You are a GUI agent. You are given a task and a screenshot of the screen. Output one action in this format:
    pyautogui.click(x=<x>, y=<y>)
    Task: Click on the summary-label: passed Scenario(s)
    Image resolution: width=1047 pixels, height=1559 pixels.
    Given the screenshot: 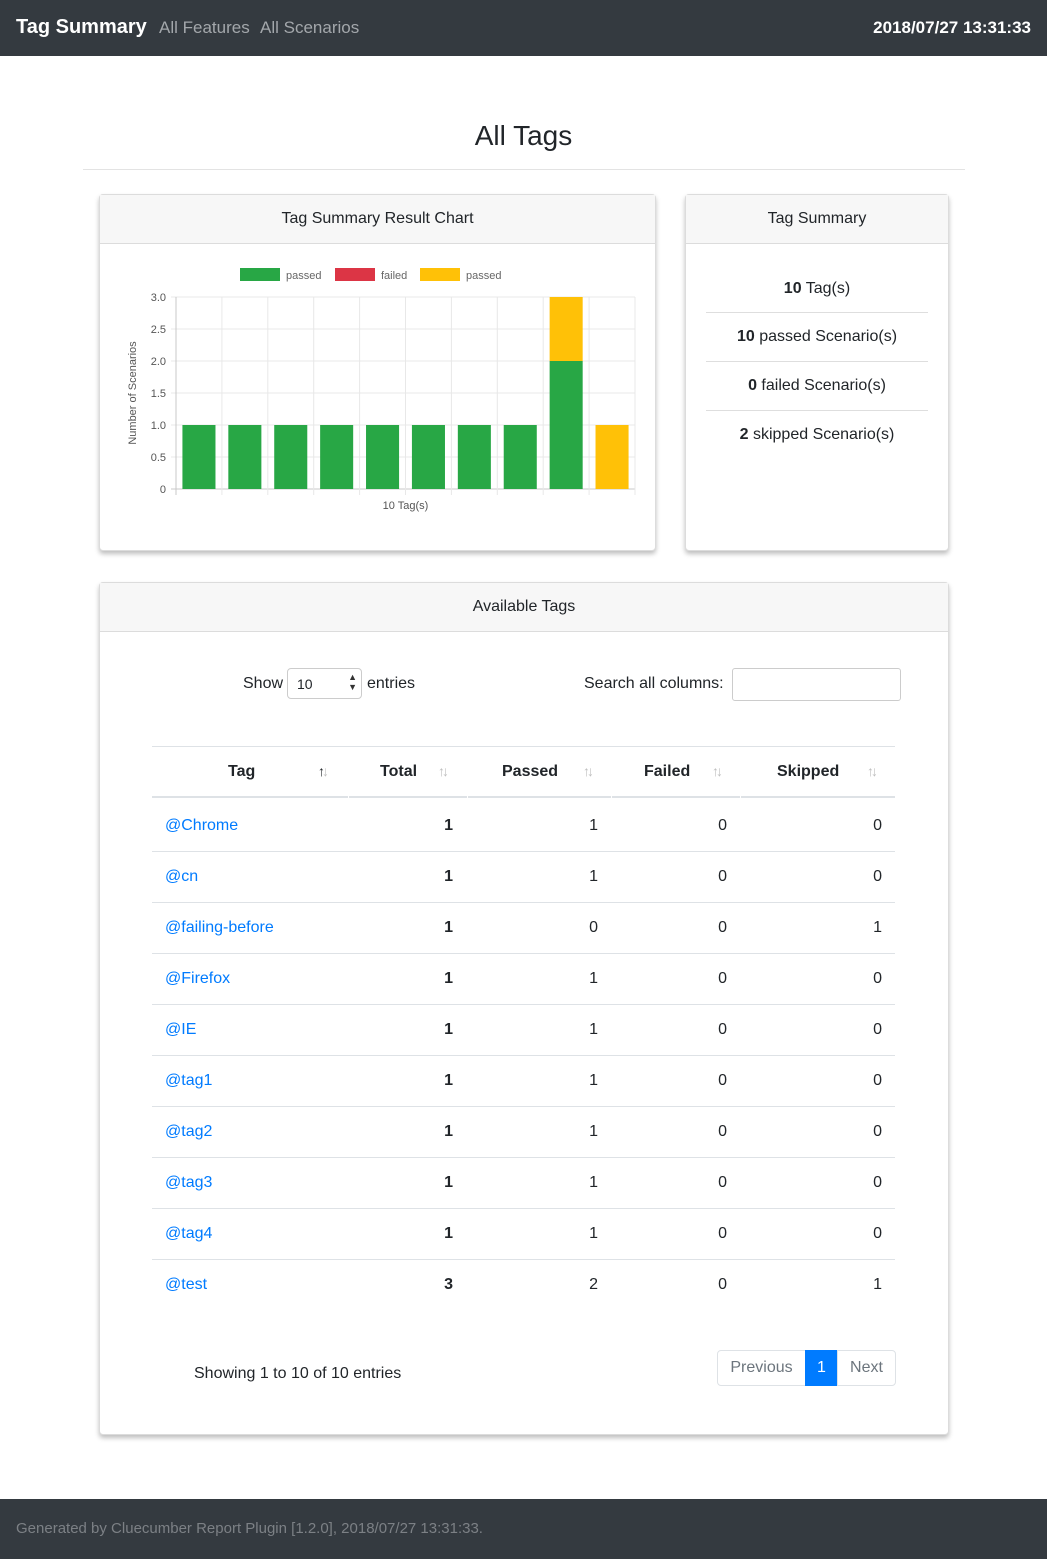 What is the action you would take?
    pyautogui.click(x=826, y=336)
    